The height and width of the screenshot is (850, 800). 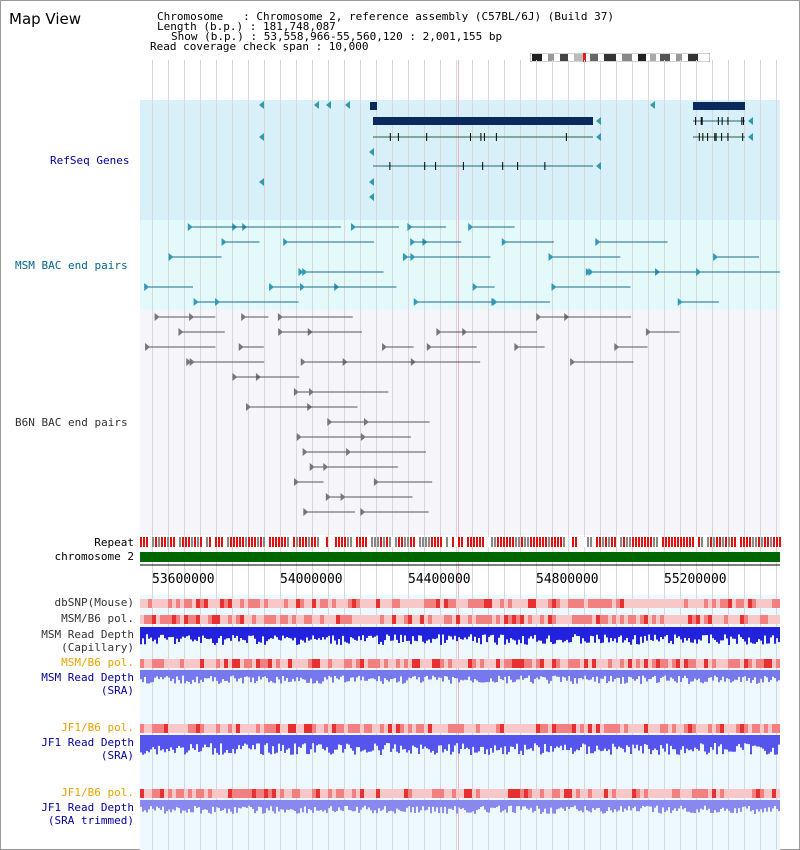 I want to click on track-label-msm-bac: MSM BAC end pairs, so click(x=71, y=265).